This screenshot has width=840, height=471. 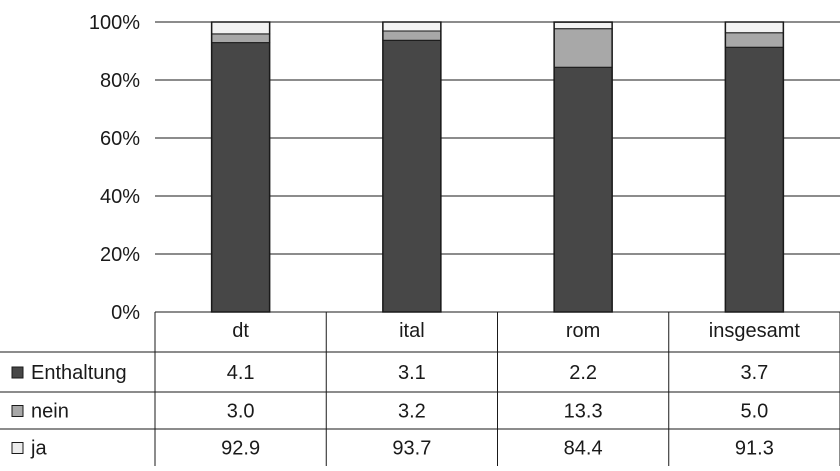 I want to click on table-cell-value: 92.9, so click(x=240, y=449).